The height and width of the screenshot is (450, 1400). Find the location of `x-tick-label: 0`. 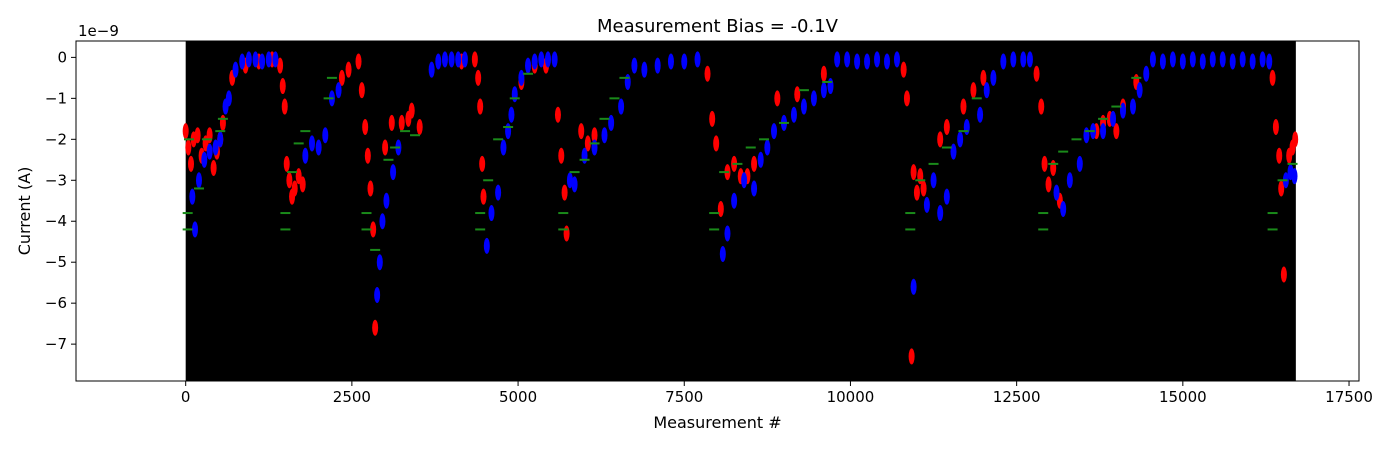

x-tick-label: 0 is located at coordinates (186, 397).